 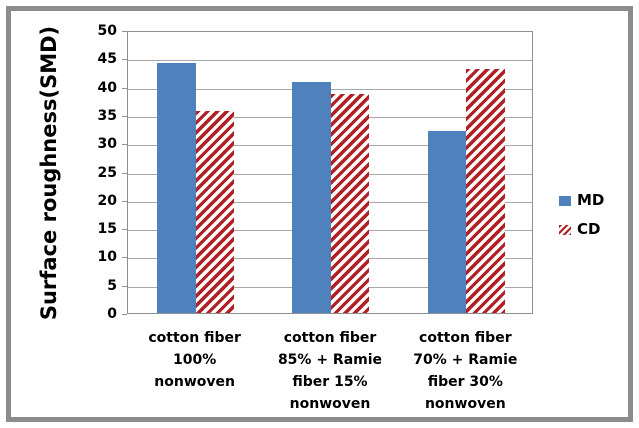 I want to click on y-axis-tick-label: 45, so click(x=107, y=59).